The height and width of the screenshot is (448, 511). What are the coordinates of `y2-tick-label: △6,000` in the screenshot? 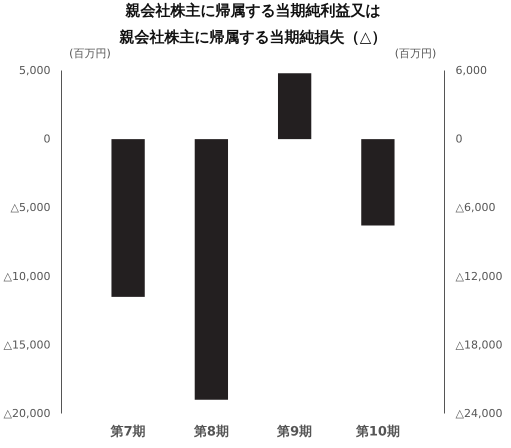 It's located at (476, 207).